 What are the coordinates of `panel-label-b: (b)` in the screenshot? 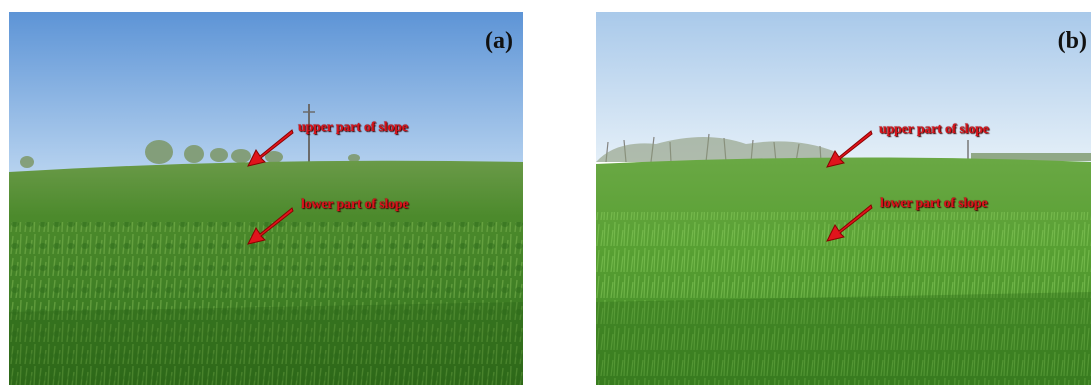 It's located at (1072, 41).